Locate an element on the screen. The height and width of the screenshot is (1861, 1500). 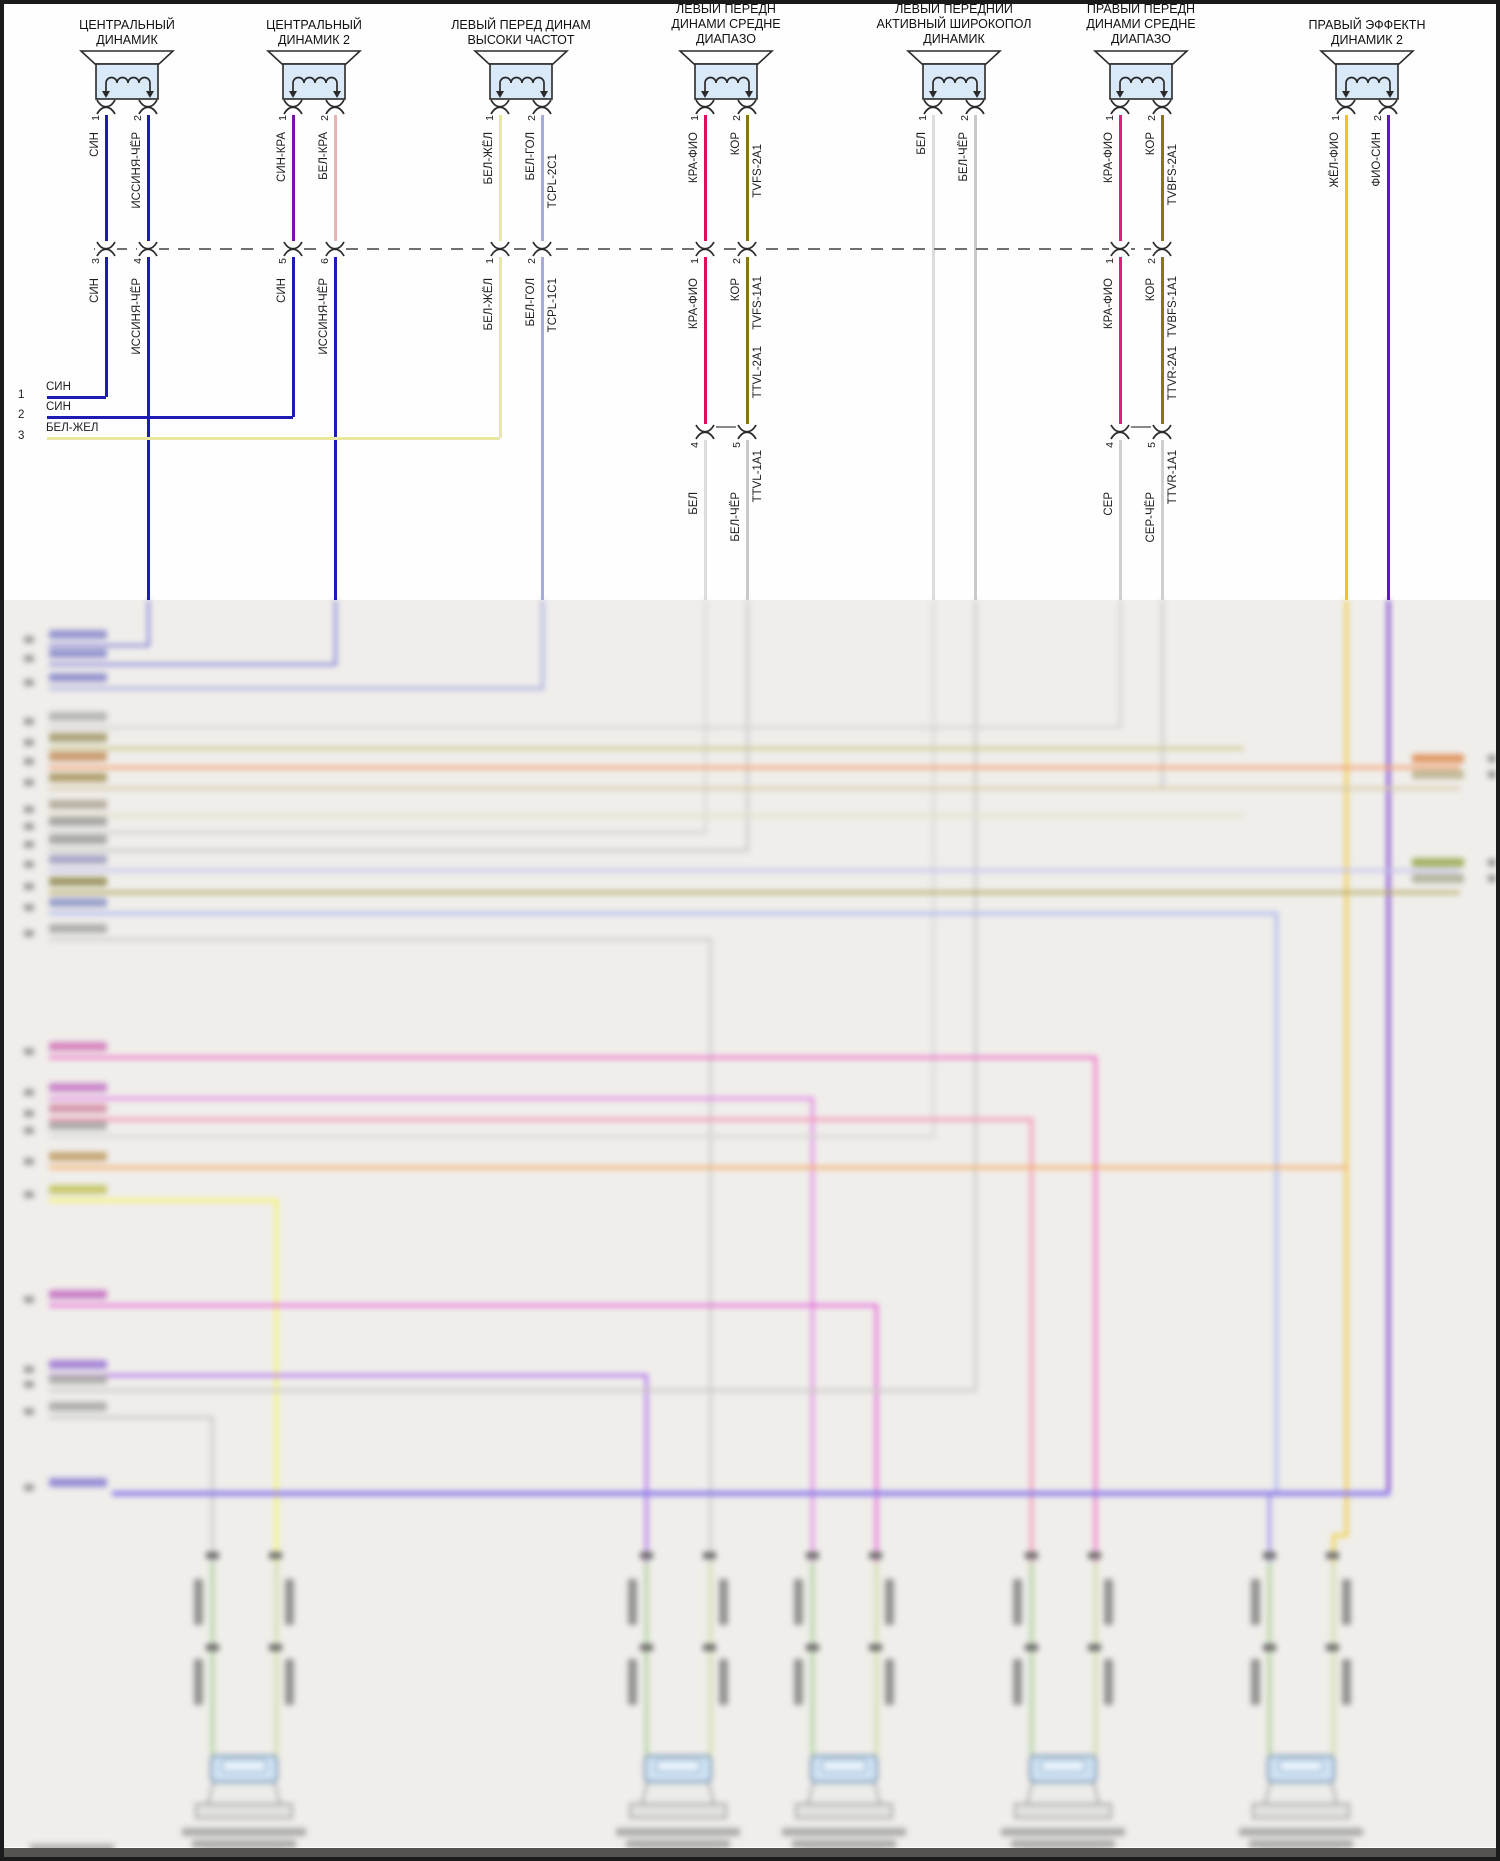
wire-label: ФИО-СИН is located at coordinates (1377, 159).